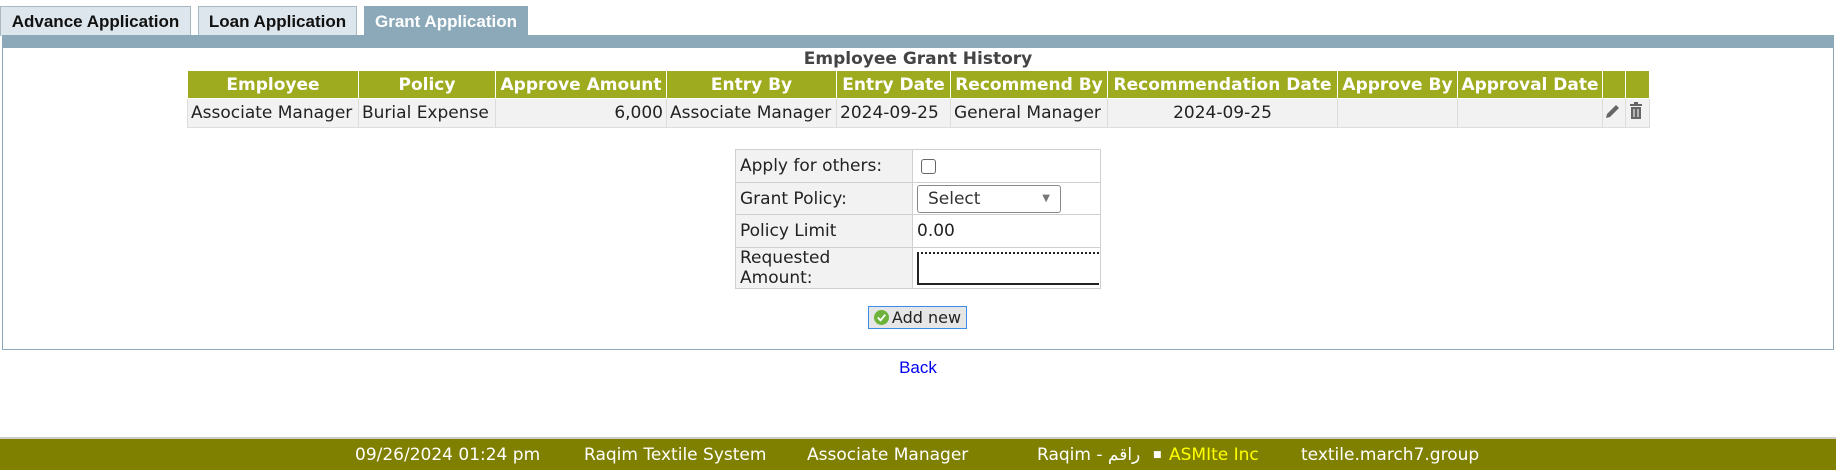  What do you see at coordinates (888, 455) in the screenshot?
I see `footer-user: Associate Manager` at bounding box center [888, 455].